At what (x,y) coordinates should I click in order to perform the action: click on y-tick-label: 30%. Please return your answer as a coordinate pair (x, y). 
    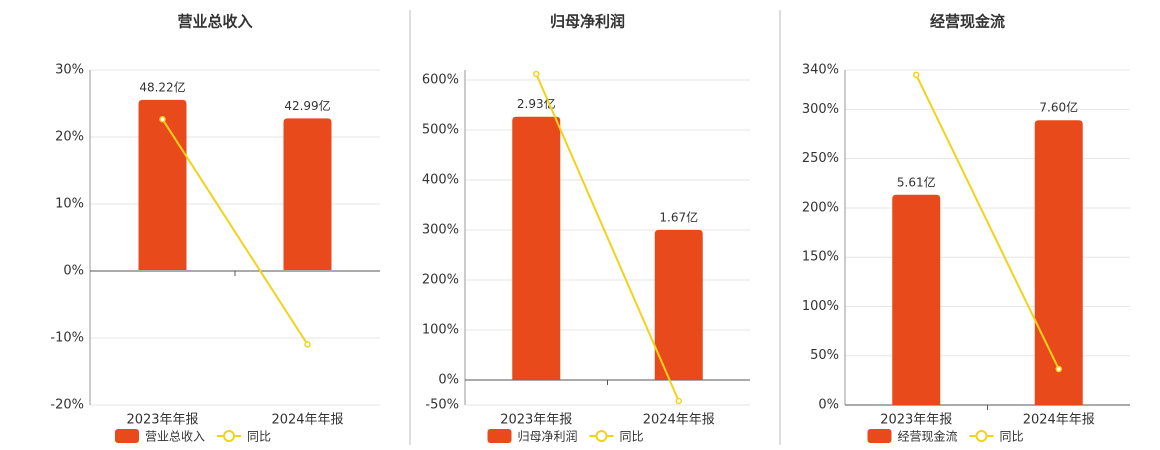
    Looking at the image, I should click on (69, 70).